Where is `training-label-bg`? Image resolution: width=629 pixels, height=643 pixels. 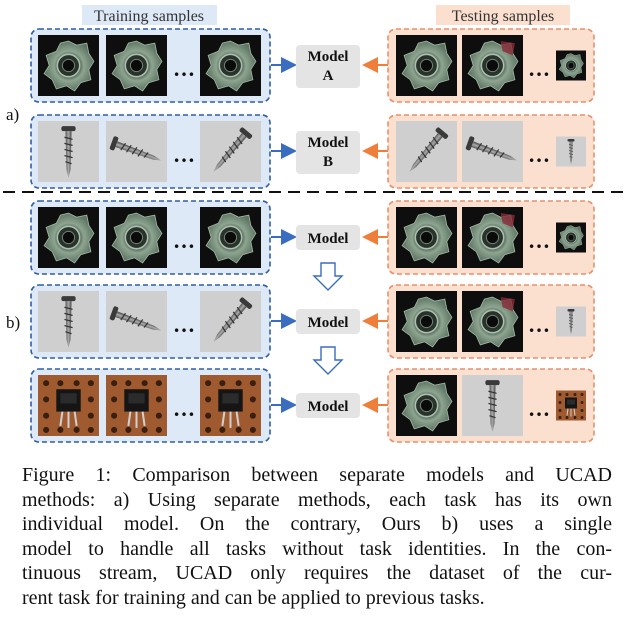
training-label-bg is located at coordinates (149, 15).